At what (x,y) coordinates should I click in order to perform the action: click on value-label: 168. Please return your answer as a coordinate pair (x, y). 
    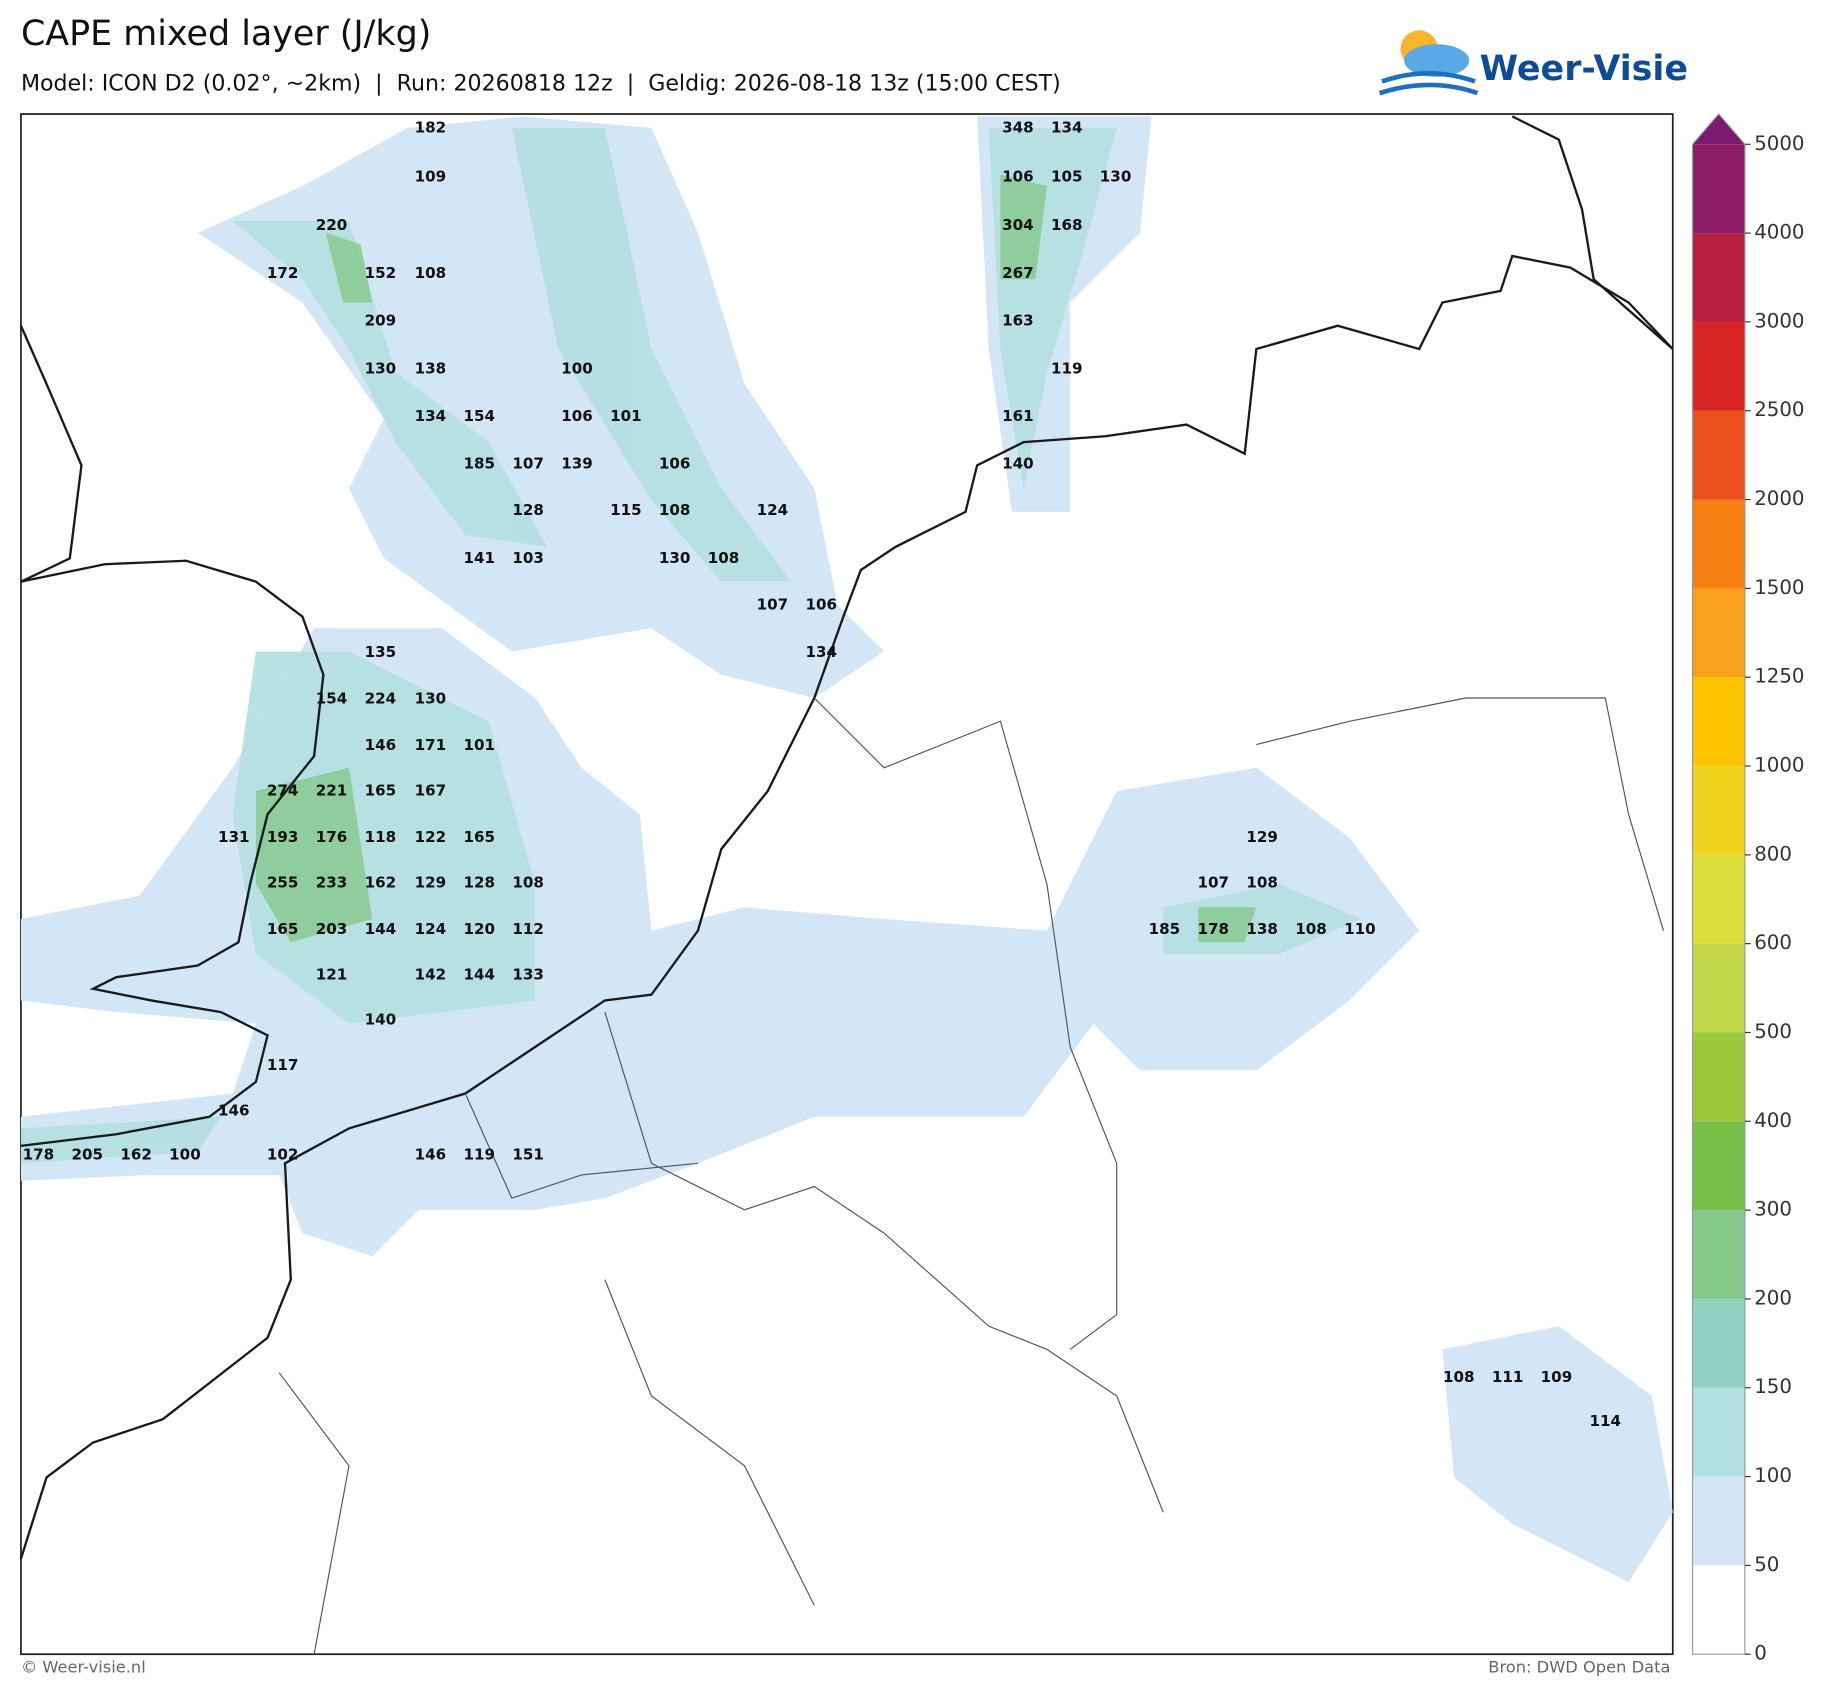
    Looking at the image, I should click on (1067, 225).